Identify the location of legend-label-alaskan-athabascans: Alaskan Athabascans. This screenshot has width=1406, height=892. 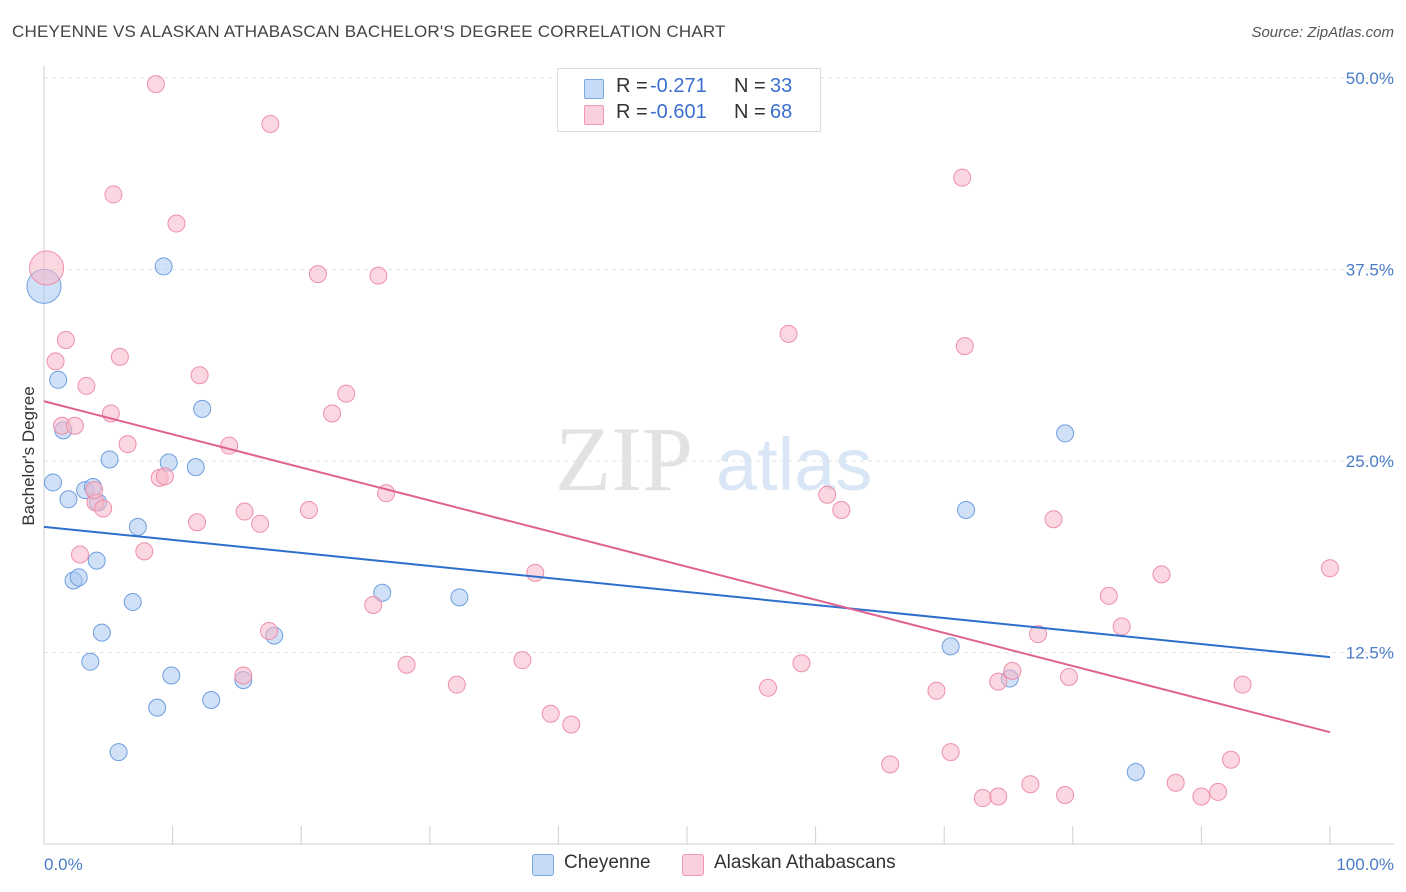
(805, 862).